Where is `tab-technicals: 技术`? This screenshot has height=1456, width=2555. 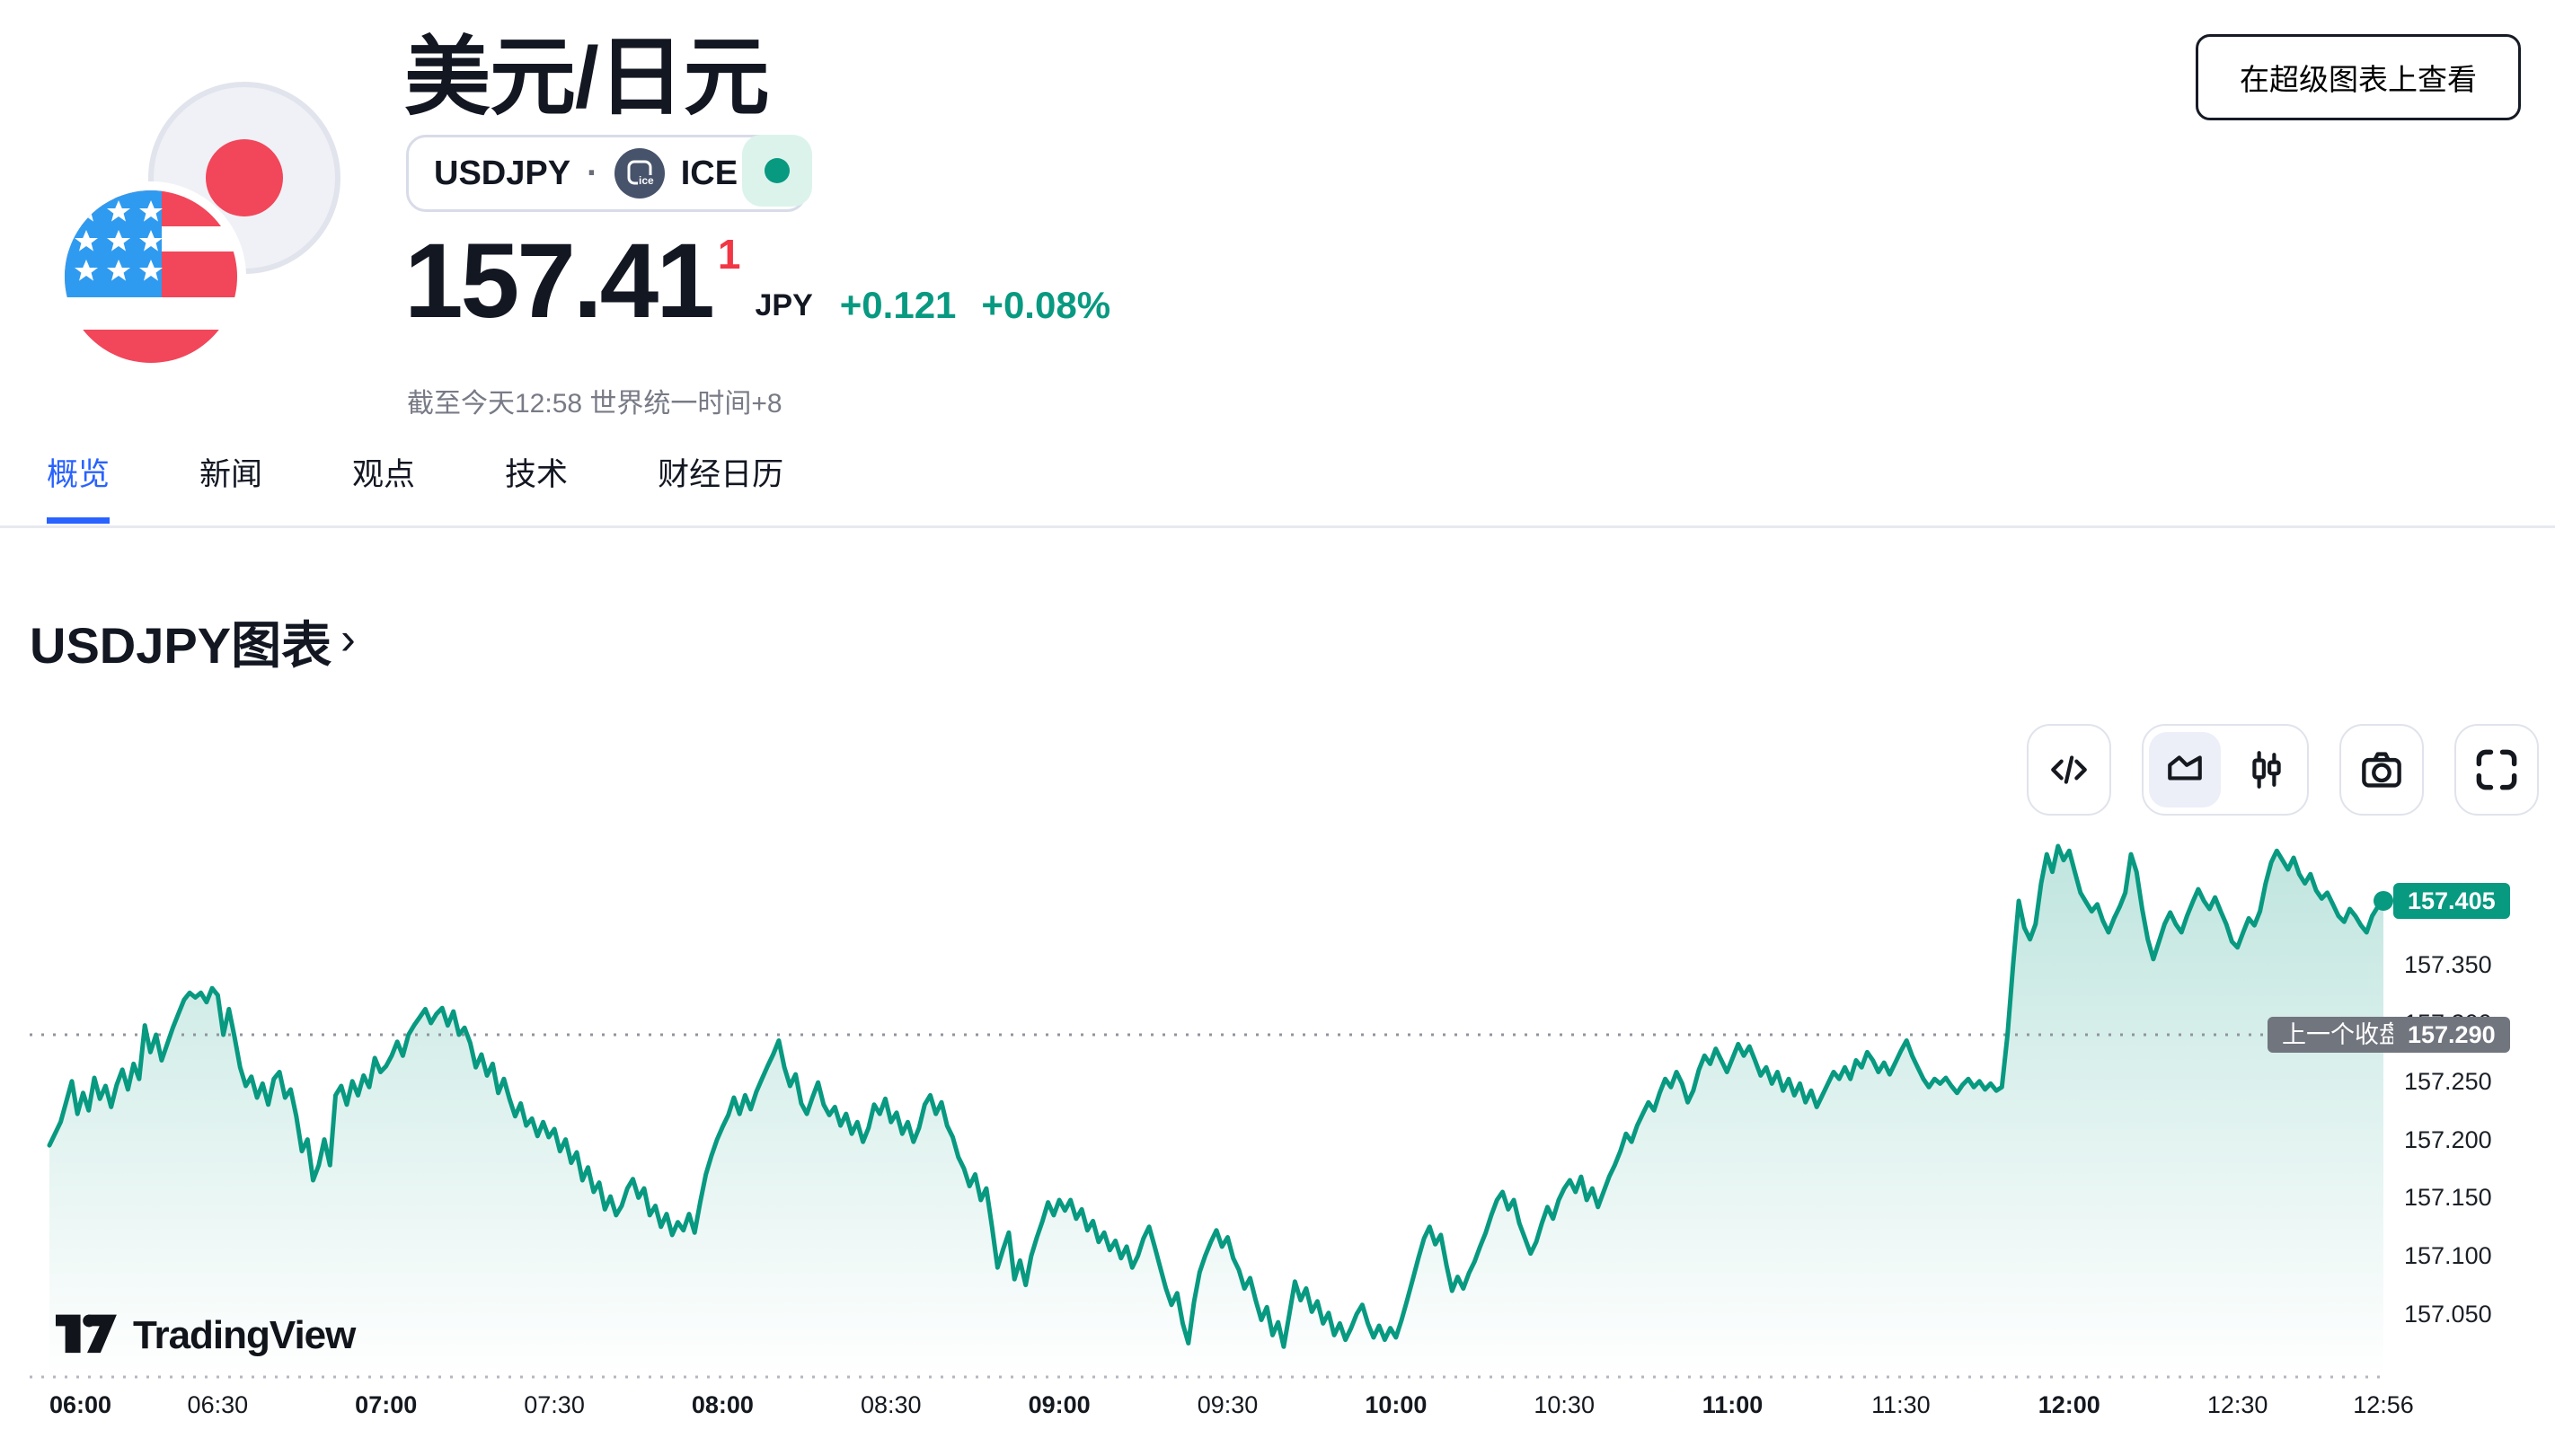 tab-technicals: 技术 is located at coordinates (537, 474).